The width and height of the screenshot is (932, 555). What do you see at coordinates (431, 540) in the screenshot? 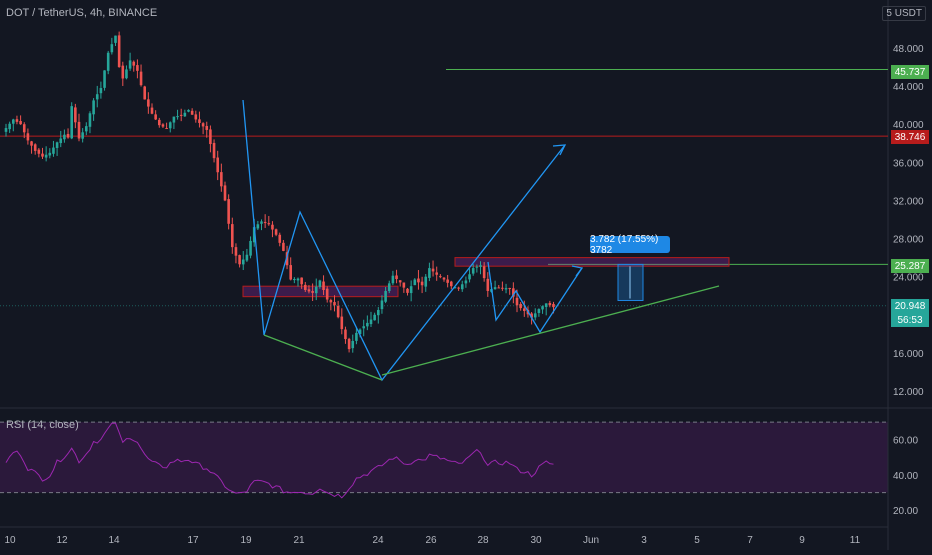
I see `time-tick-label: 26` at bounding box center [431, 540].